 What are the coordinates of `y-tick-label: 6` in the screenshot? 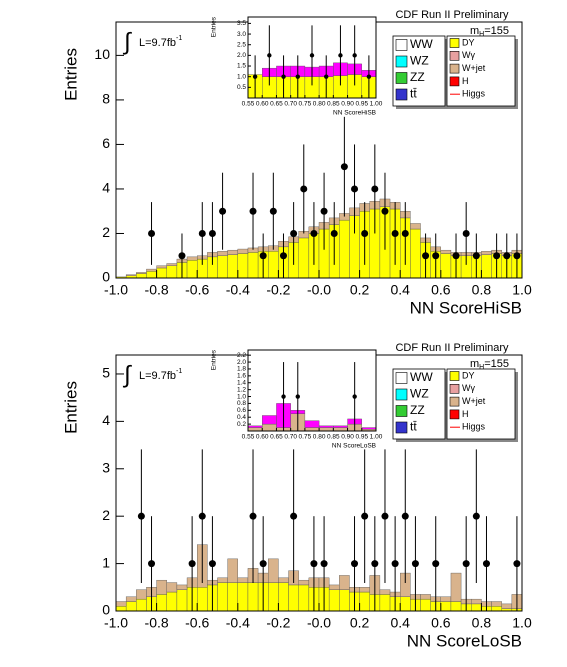 It's located at (106, 143).